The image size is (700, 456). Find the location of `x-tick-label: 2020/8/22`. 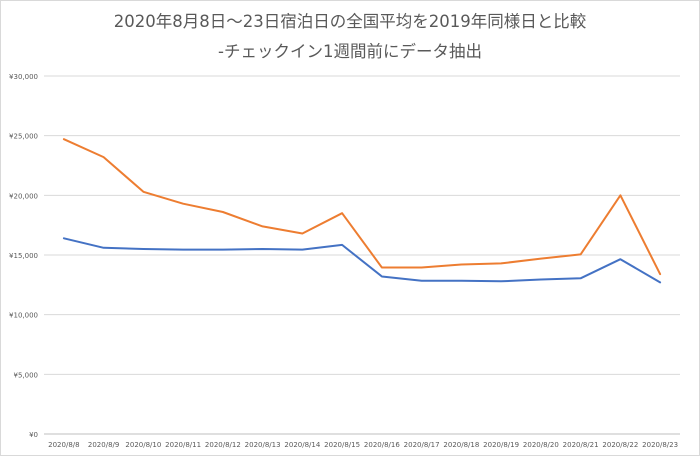

x-tick-label: 2020/8/22 is located at coordinates (620, 445).